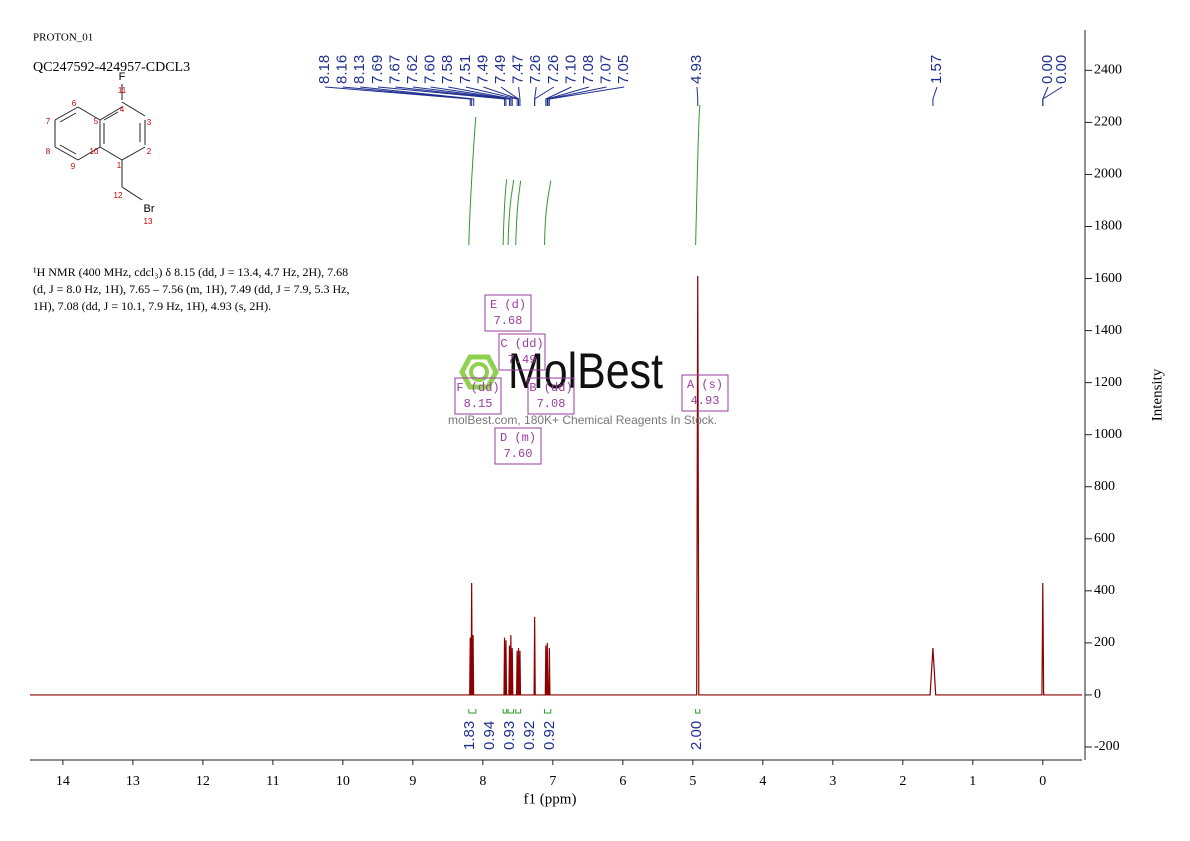 The width and height of the screenshot is (1190, 841). What do you see at coordinates (529, 735) in the screenshot?
I see `integral-label: 0.92` at bounding box center [529, 735].